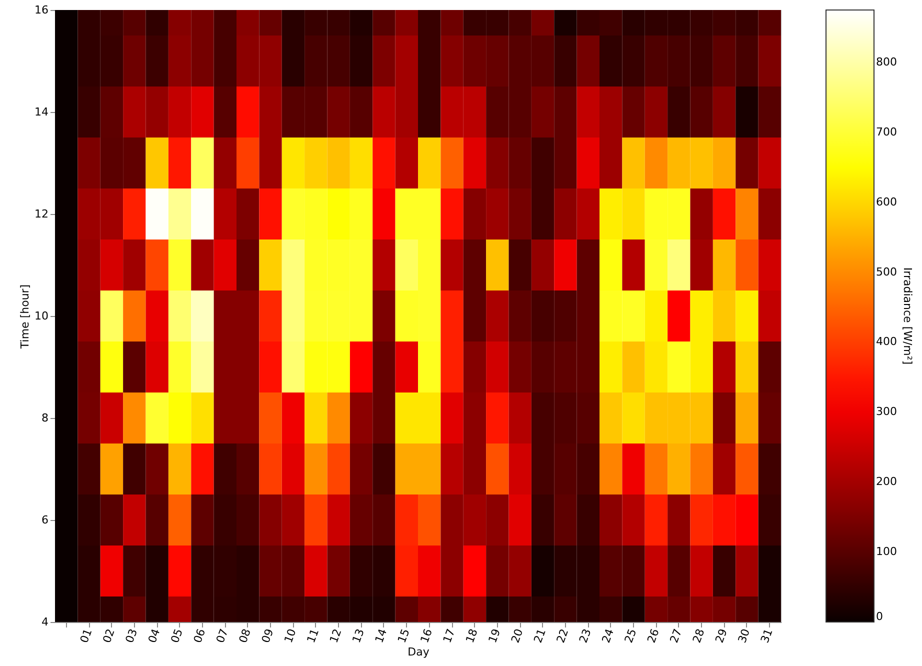 The width and height of the screenshot is (922, 666). I want to click on color-bar-label: 800, so click(886, 61).